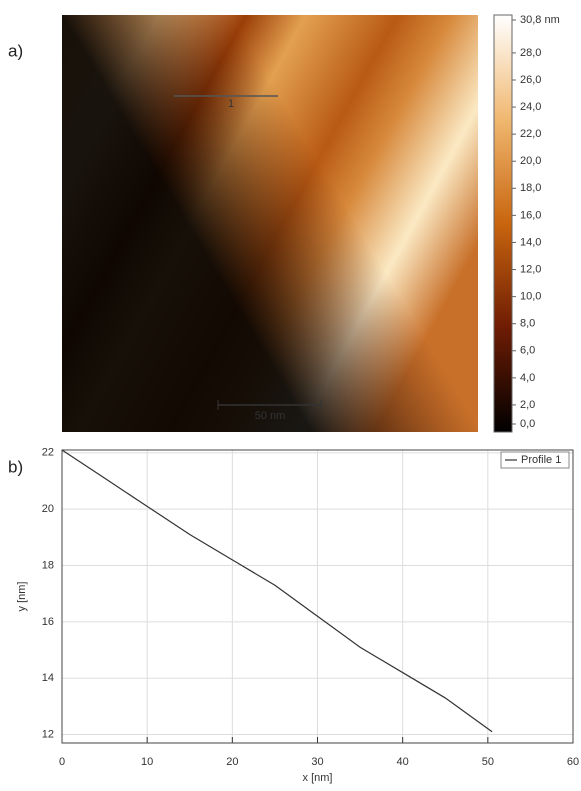 The height and width of the screenshot is (791, 581). I want to click on colorbar, so click(503, 223).